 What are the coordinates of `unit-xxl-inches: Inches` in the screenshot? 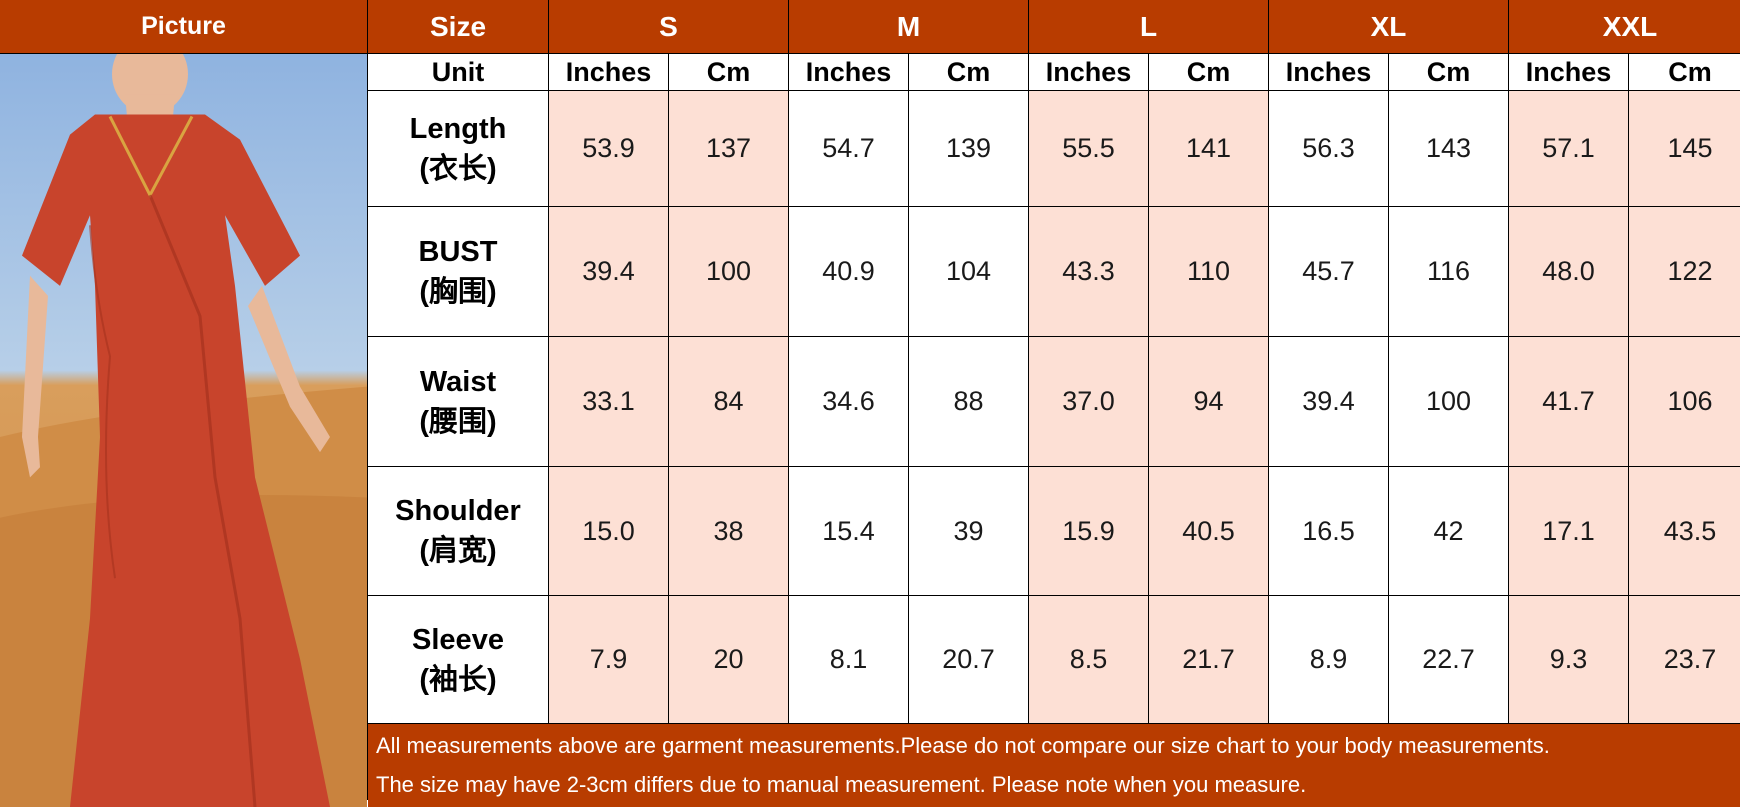 It's located at (1568, 72).